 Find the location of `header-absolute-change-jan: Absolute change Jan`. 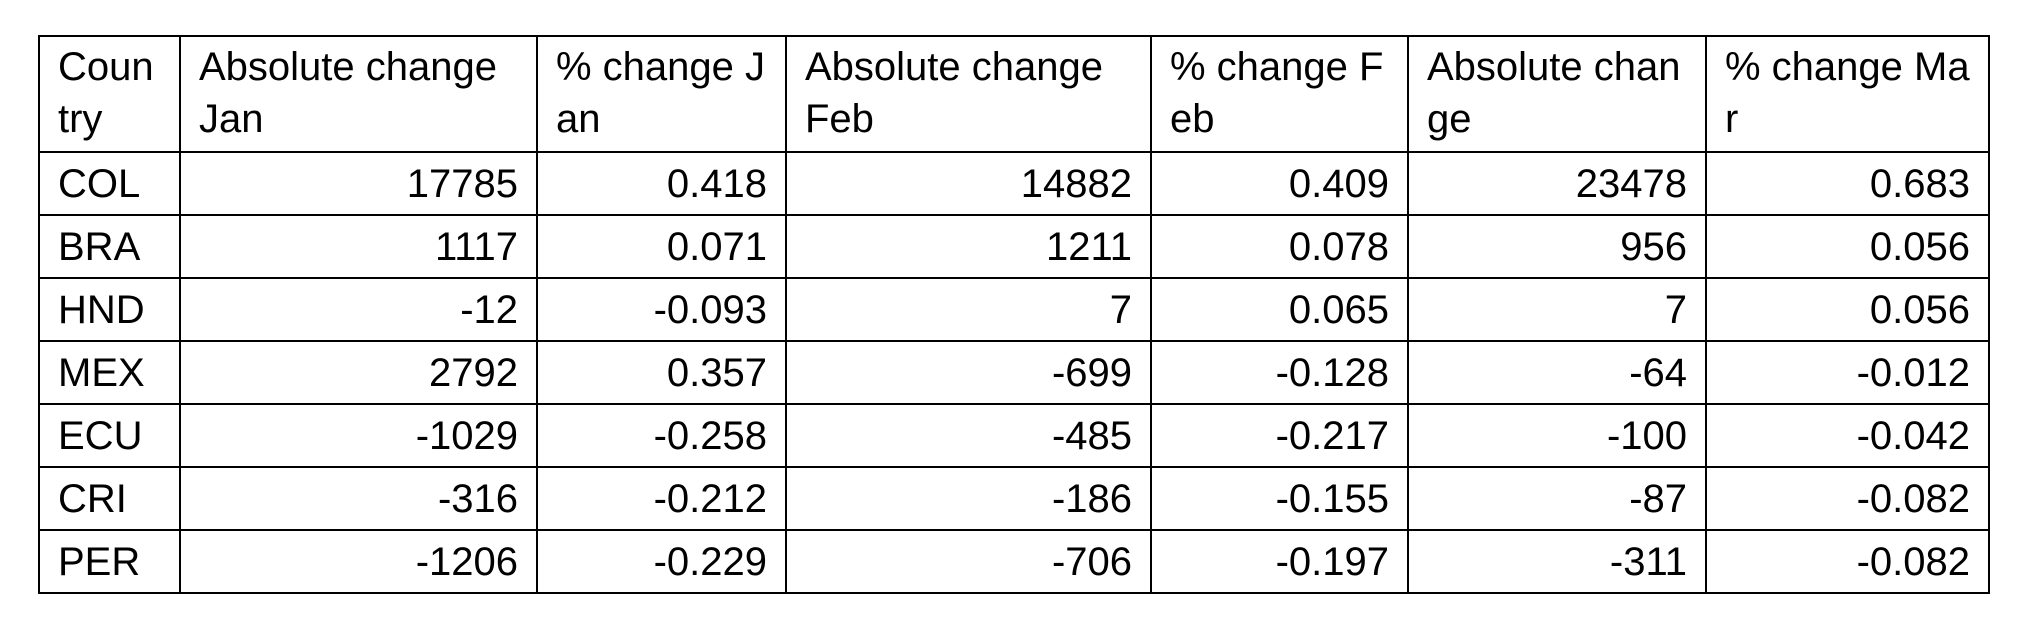

header-absolute-change-jan: Absolute change Jan is located at coordinates (358, 94).